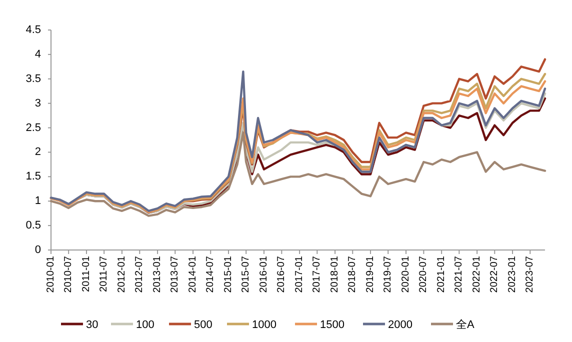  I want to click on y-tick-label: 2.5, so click(33, 128).